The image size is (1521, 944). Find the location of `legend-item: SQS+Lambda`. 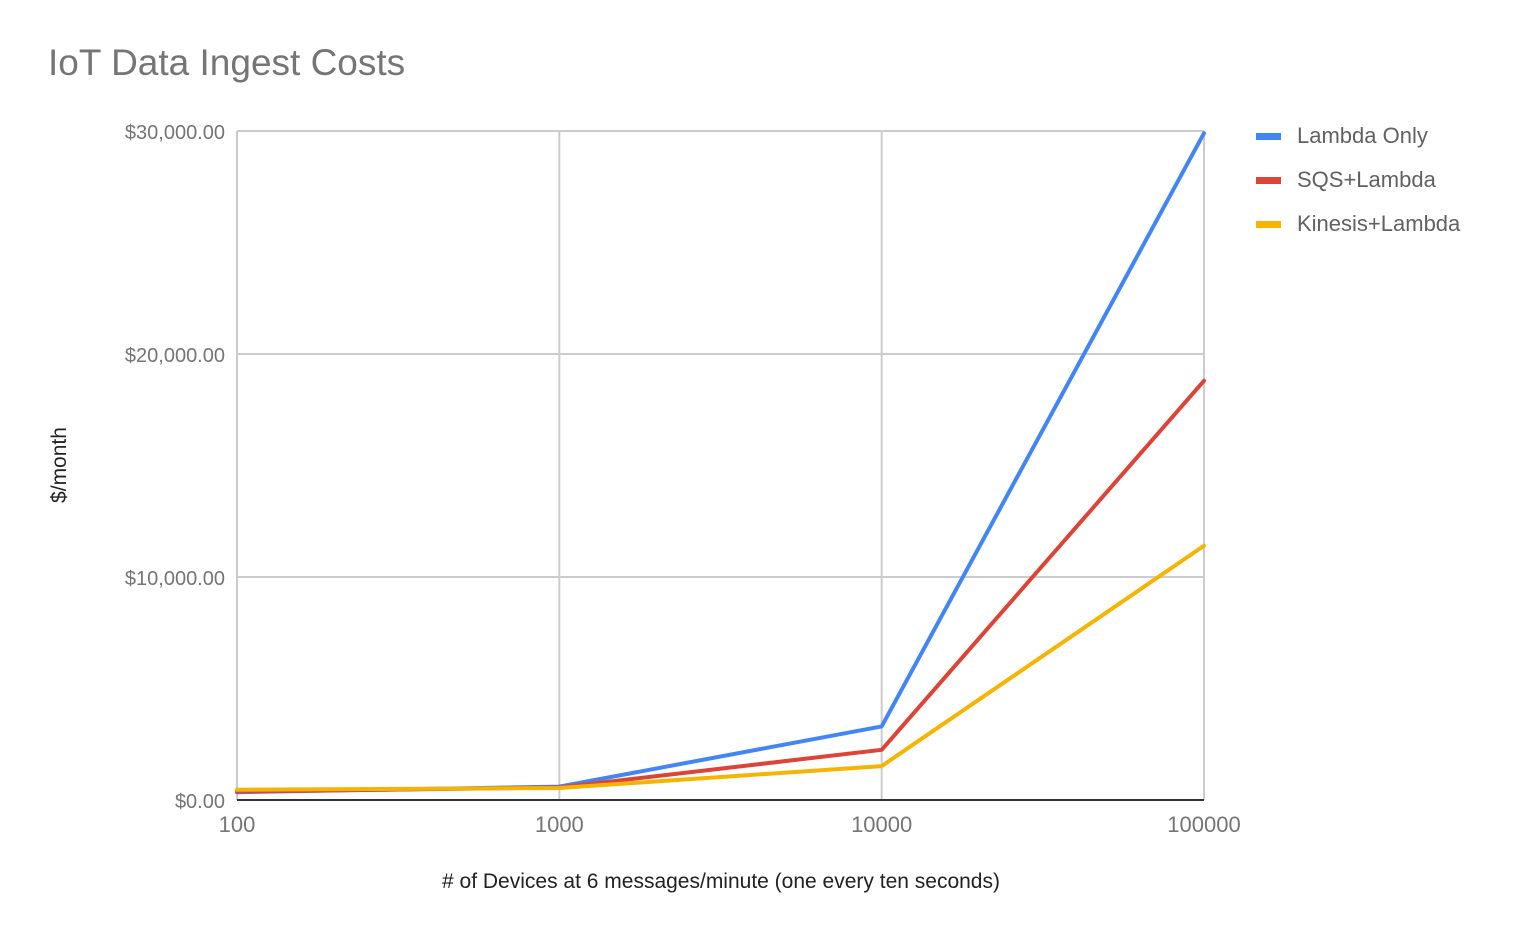

legend-item: SQS+Lambda is located at coordinates (1358, 180).